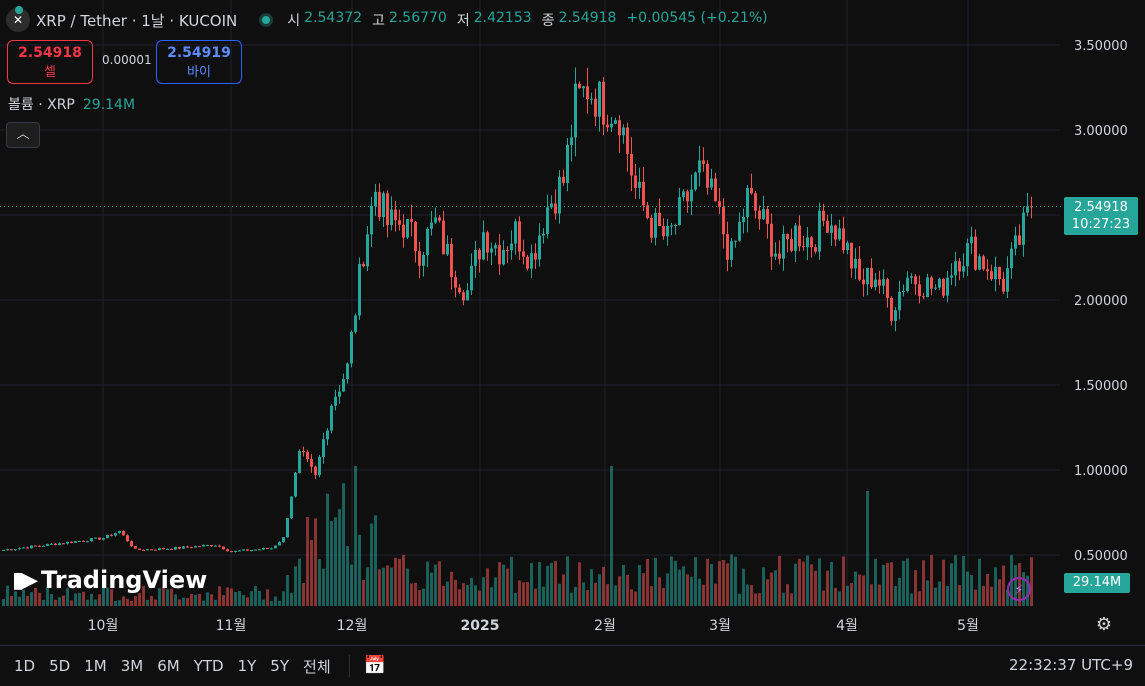  What do you see at coordinates (95, 666) in the screenshot?
I see `timeframe-1m: 1M` at bounding box center [95, 666].